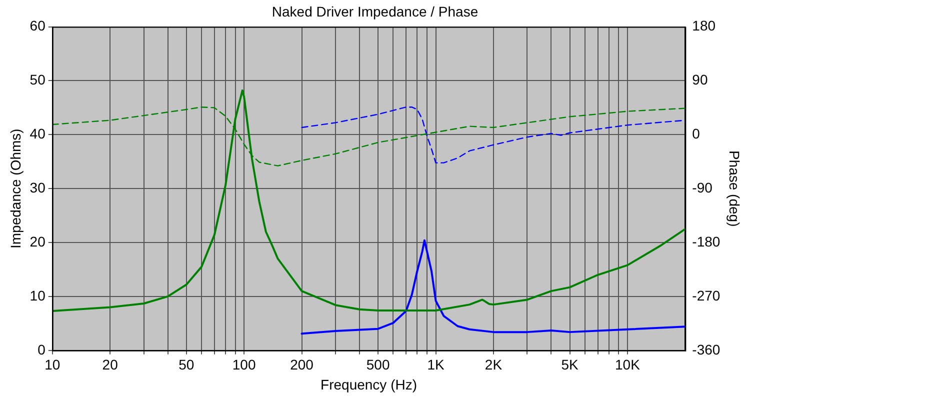 The image size is (934, 398). I want to click on x-tick-label: 500, so click(378, 364).